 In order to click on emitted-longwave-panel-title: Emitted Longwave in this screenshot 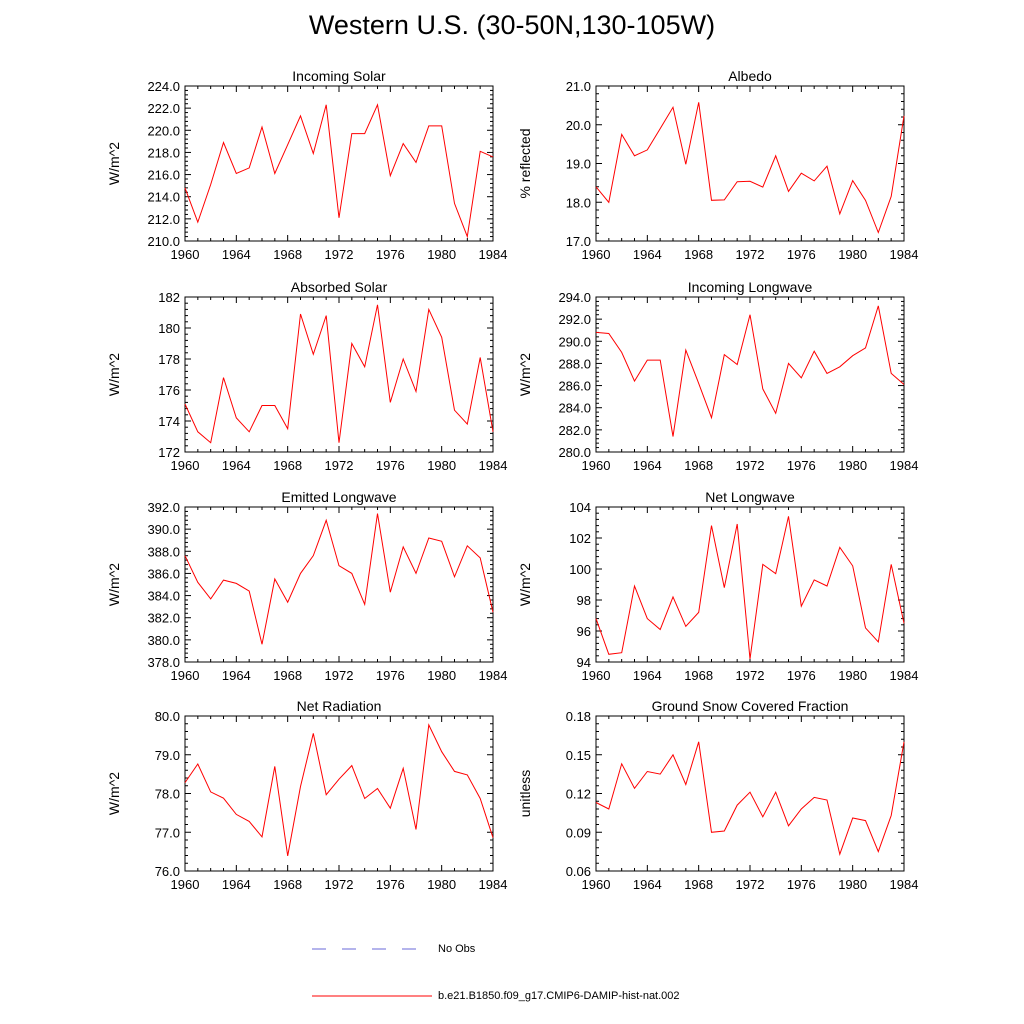, I will do `click(338, 497)`.